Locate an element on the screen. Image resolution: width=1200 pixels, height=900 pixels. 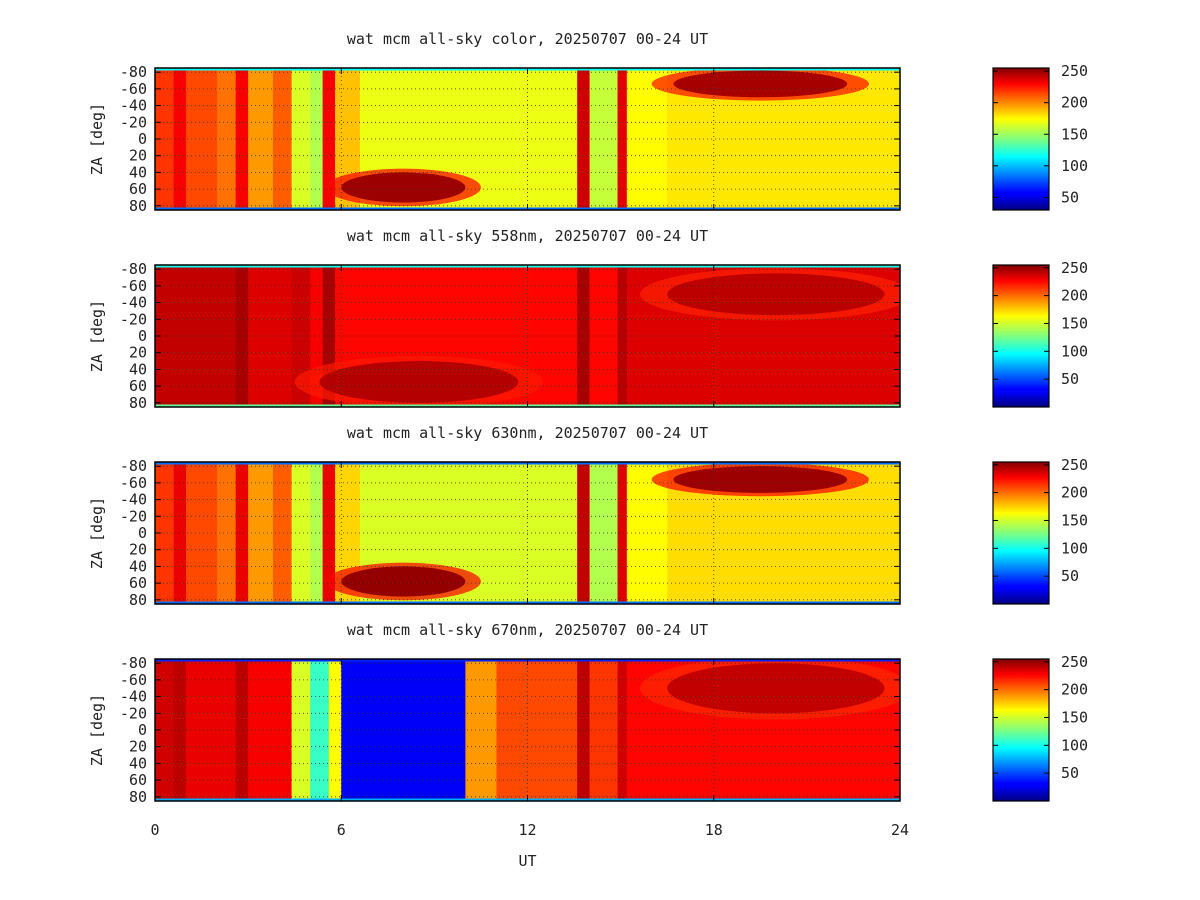
x-axis-label: UT is located at coordinates (527, 861).